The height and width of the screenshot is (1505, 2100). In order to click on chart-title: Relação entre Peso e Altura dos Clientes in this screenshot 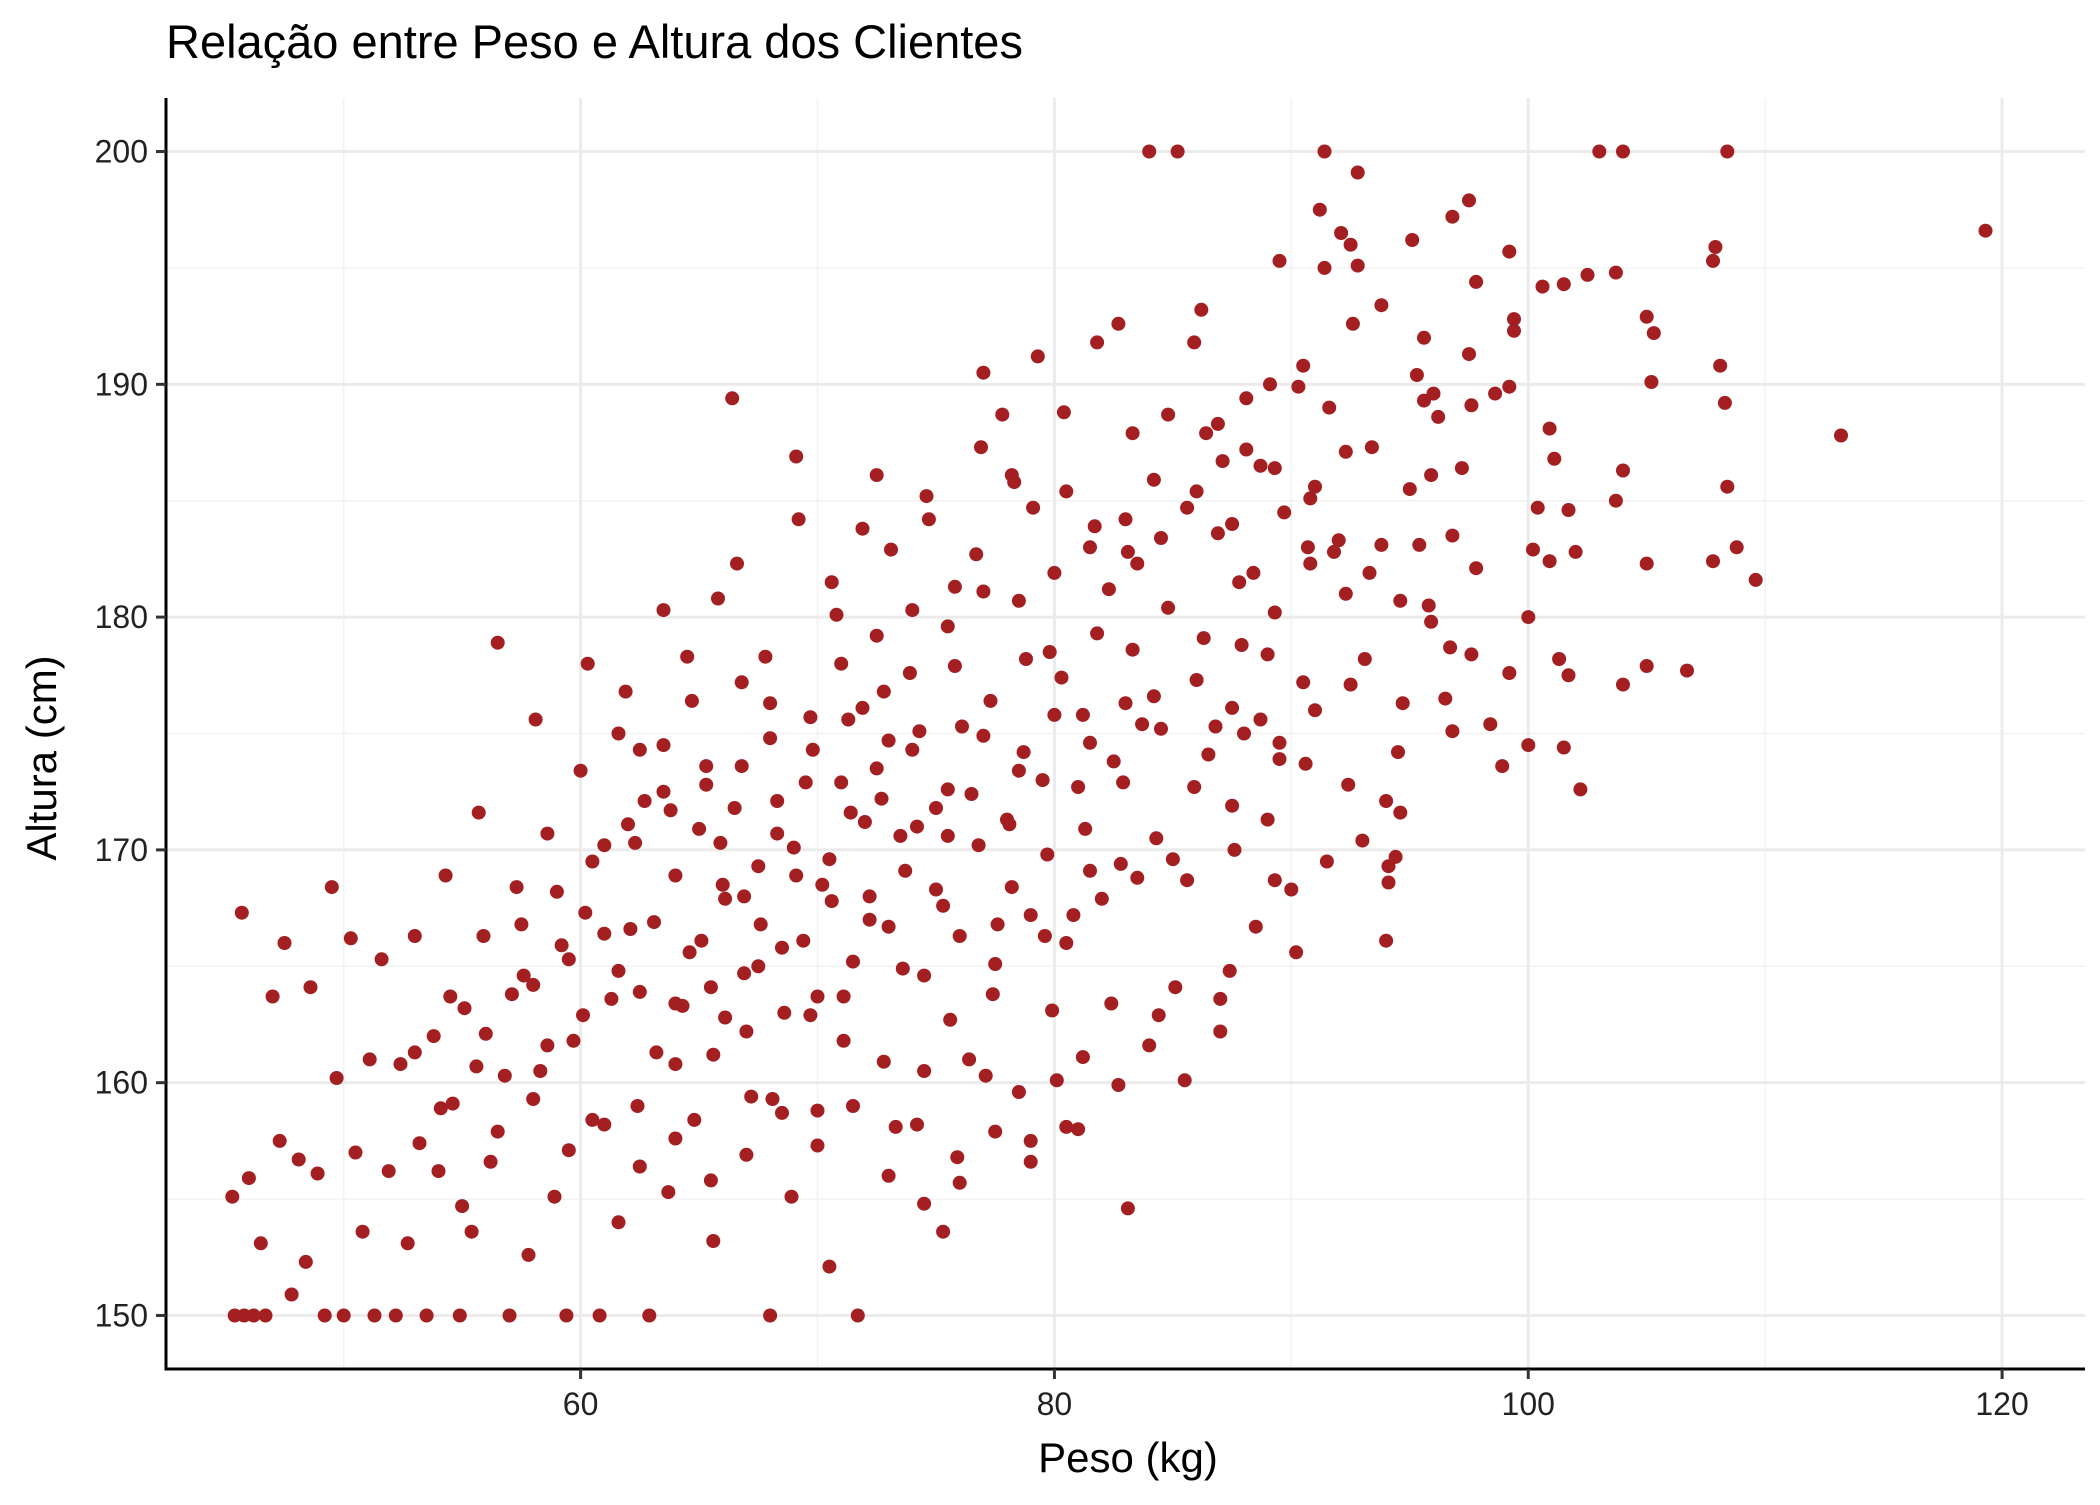, I will do `click(594, 41)`.